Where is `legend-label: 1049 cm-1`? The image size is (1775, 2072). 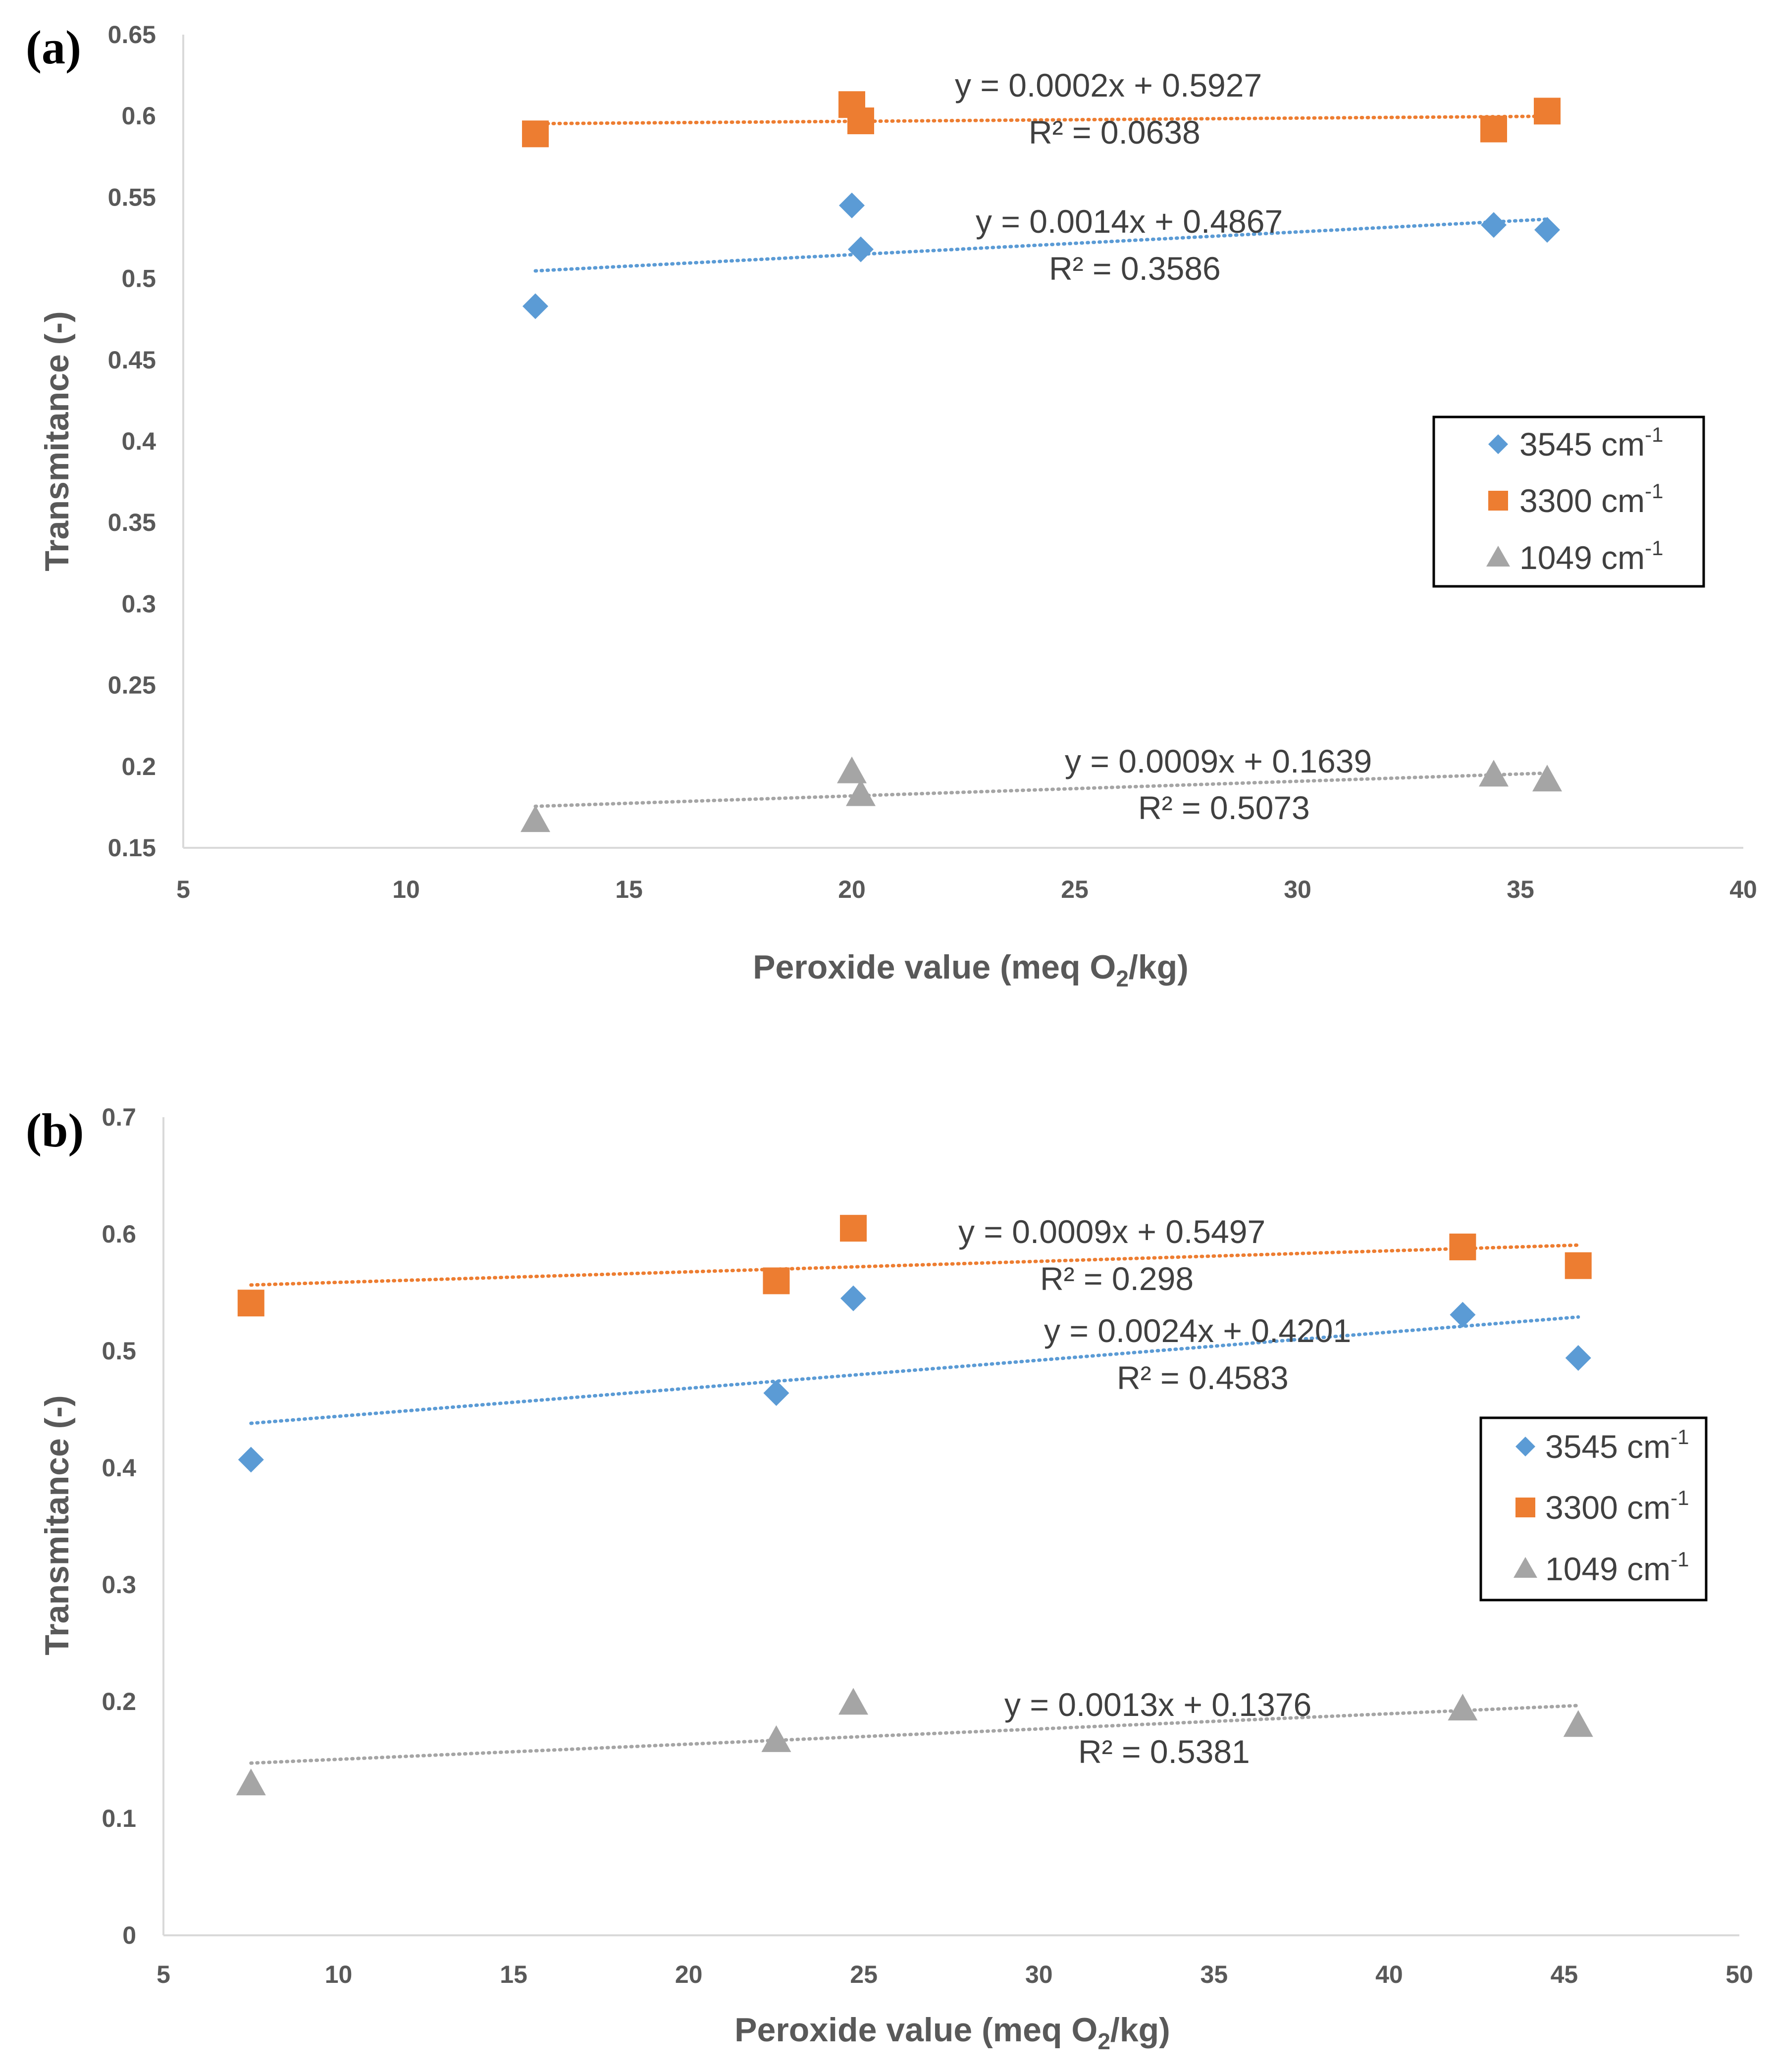 legend-label: 1049 cm-1 is located at coordinates (1591, 556).